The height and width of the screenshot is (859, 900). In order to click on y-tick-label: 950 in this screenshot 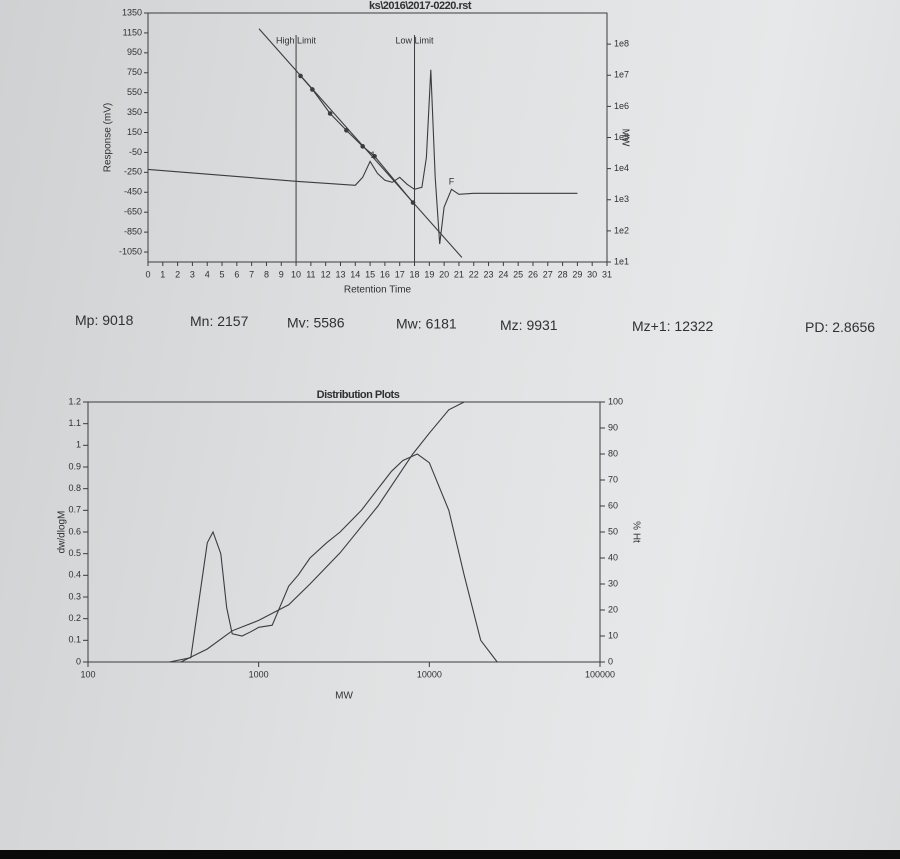, I will do `click(134, 52)`.